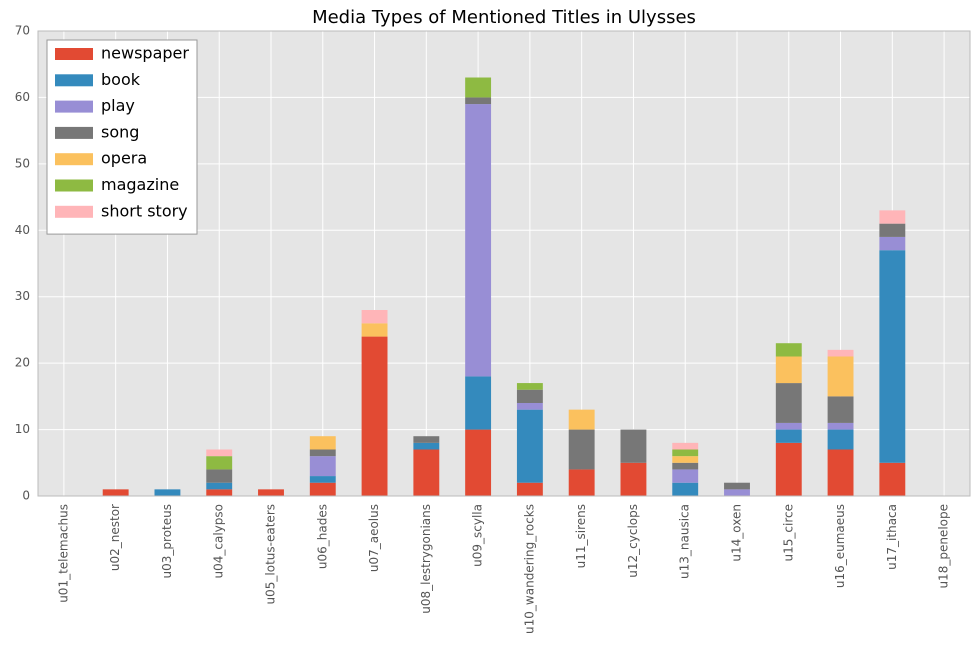  I want to click on legend-label: book, so click(121, 79).